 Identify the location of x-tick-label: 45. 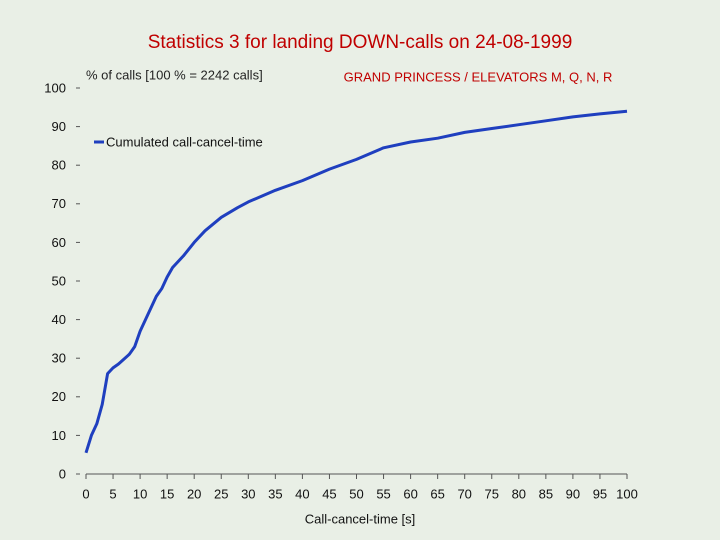
(329, 493).